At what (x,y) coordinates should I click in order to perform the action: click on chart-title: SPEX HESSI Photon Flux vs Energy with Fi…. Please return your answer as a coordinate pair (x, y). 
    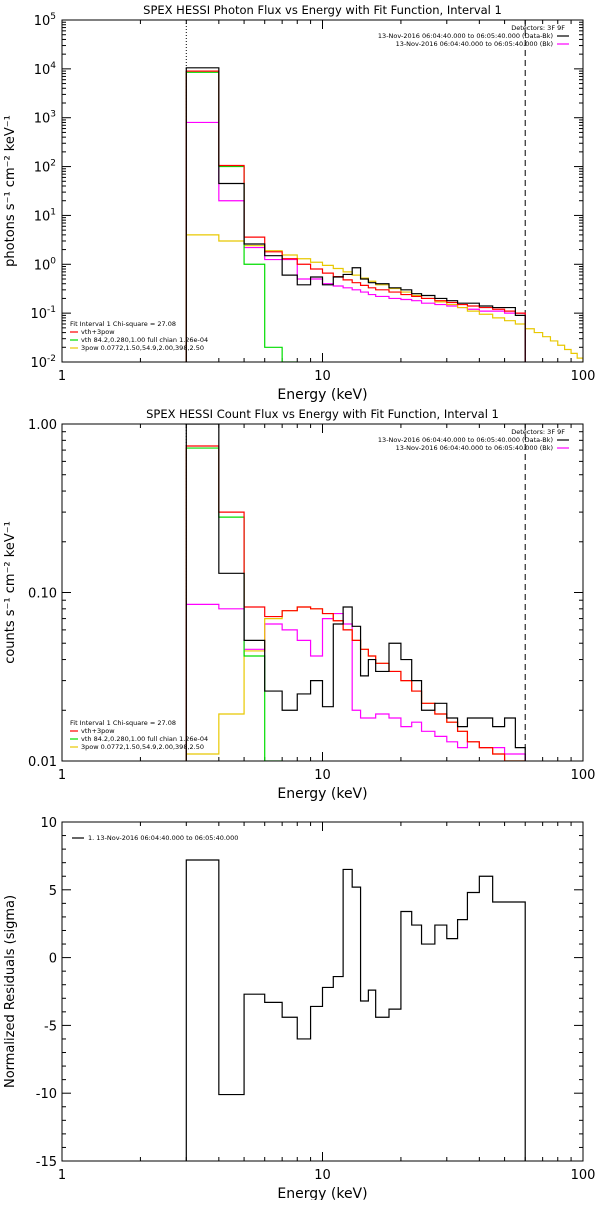
    Looking at the image, I should click on (322, 10).